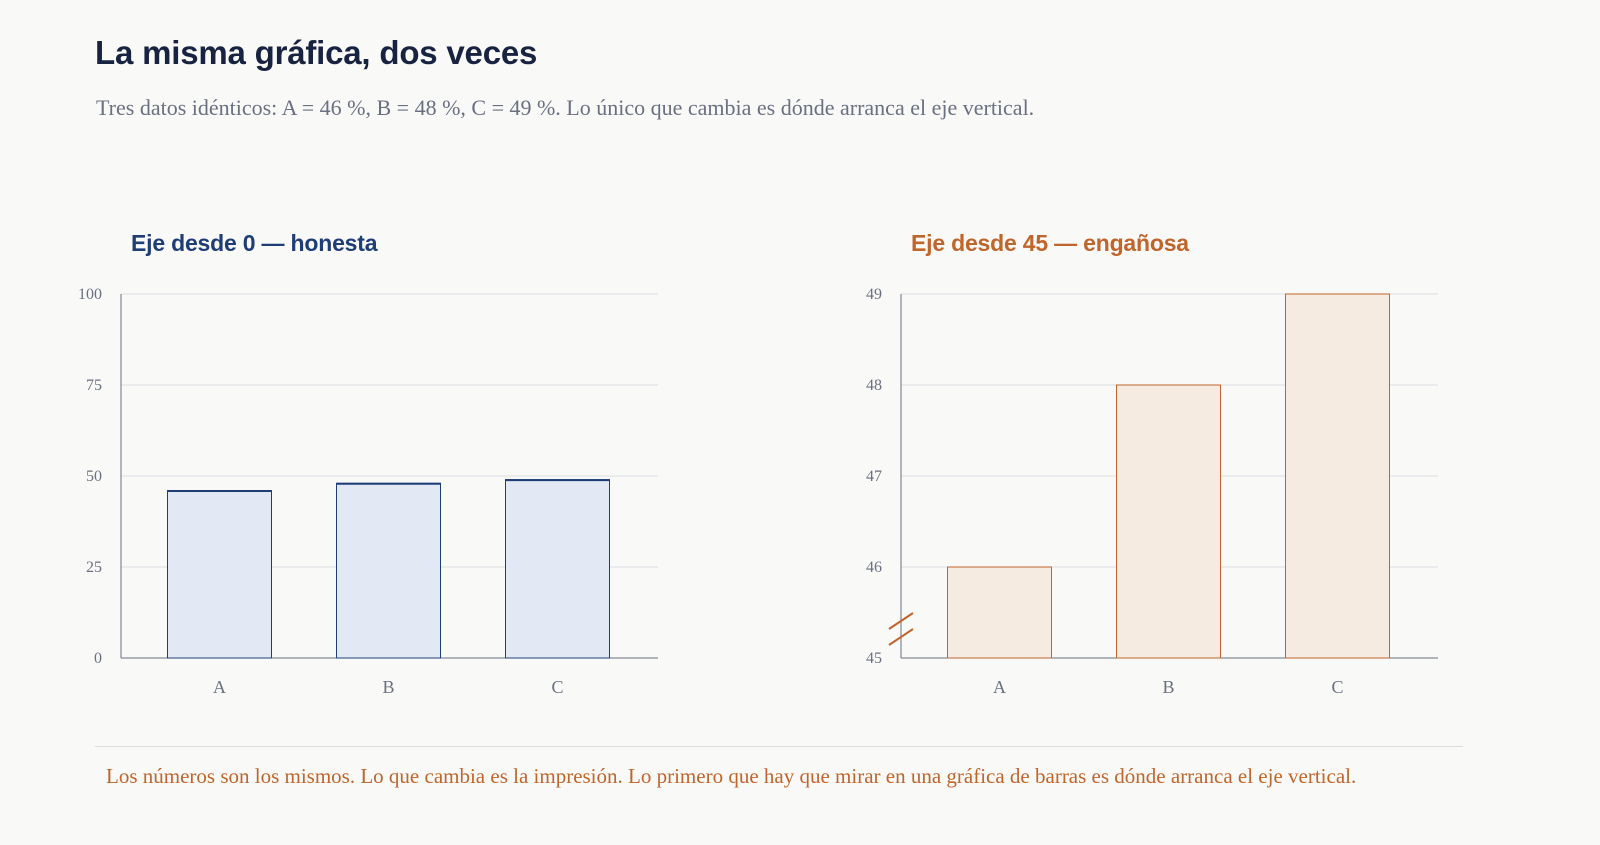  What do you see at coordinates (94, 476) in the screenshot?
I see `honest-y-tick-label: 50` at bounding box center [94, 476].